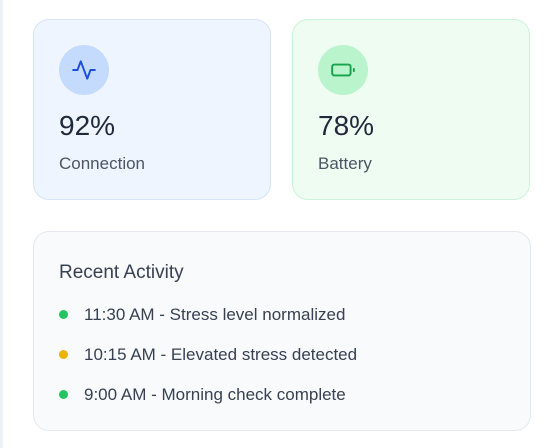 This screenshot has height=448, width=559. Describe the element at coordinates (102, 163) in the screenshot. I see `connection-label: Connection` at that location.